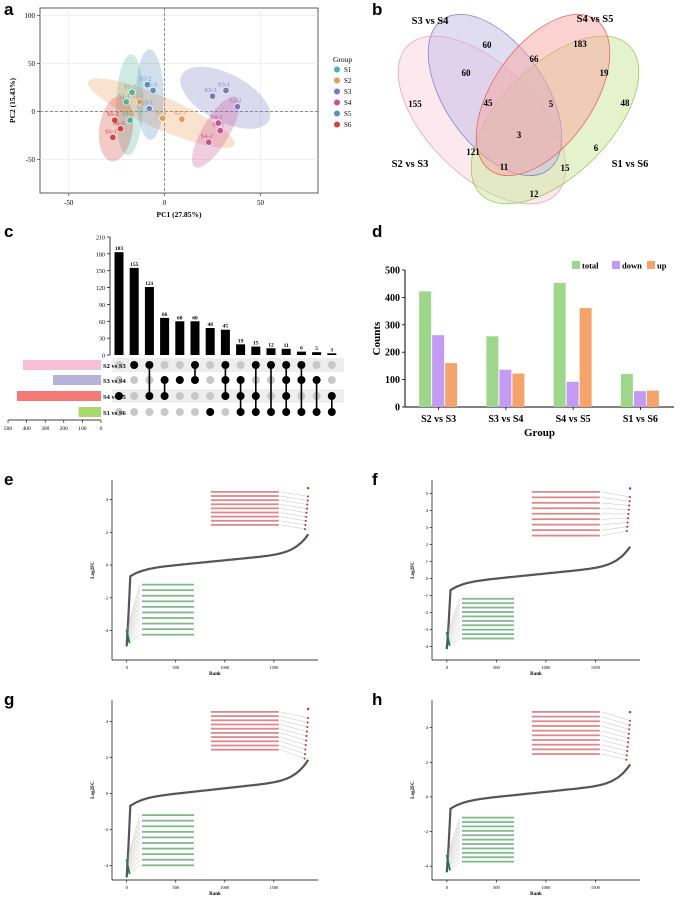 This screenshot has width=685, height=918. I want to click on upset-set-tick-label: 0, so click(101, 429).